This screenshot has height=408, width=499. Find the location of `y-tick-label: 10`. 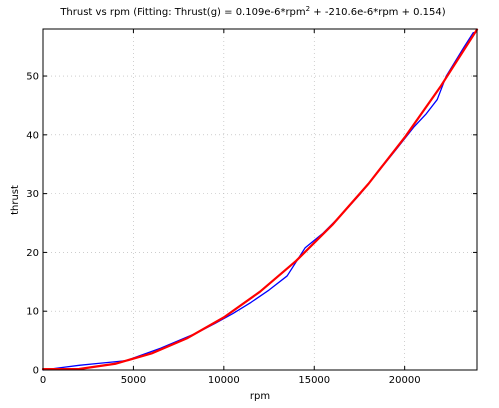

y-tick-label: 10 is located at coordinates (32, 312).